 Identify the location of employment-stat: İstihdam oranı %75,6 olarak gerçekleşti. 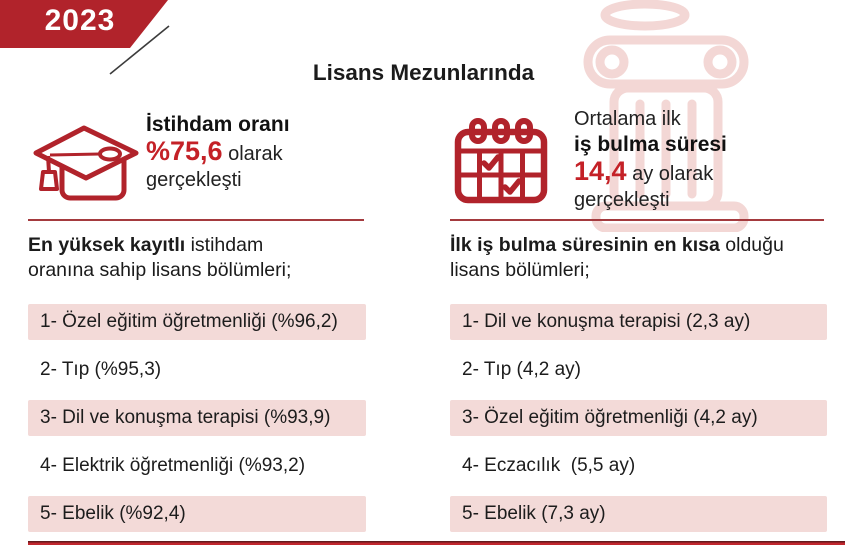
(266, 152).